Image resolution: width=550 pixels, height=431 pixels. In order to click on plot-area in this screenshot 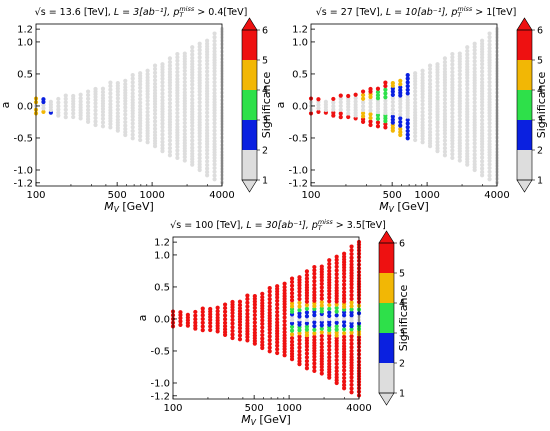, I will do `click(129, 105)`.